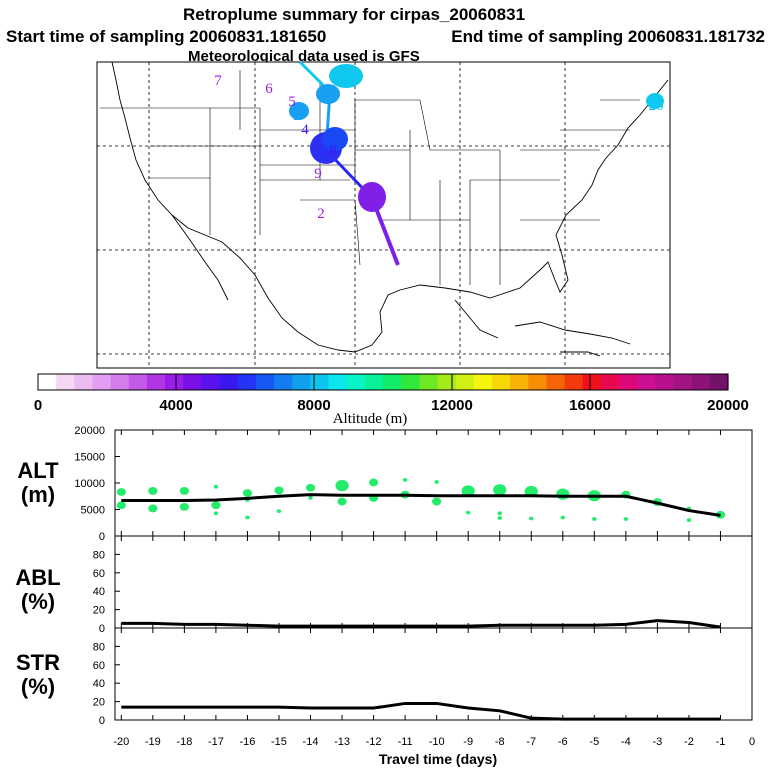 This screenshot has width=768, height=768. Describe the element at coordinates (374, 742) in the screenshot. I see `x-tick-label: -12` at that location.